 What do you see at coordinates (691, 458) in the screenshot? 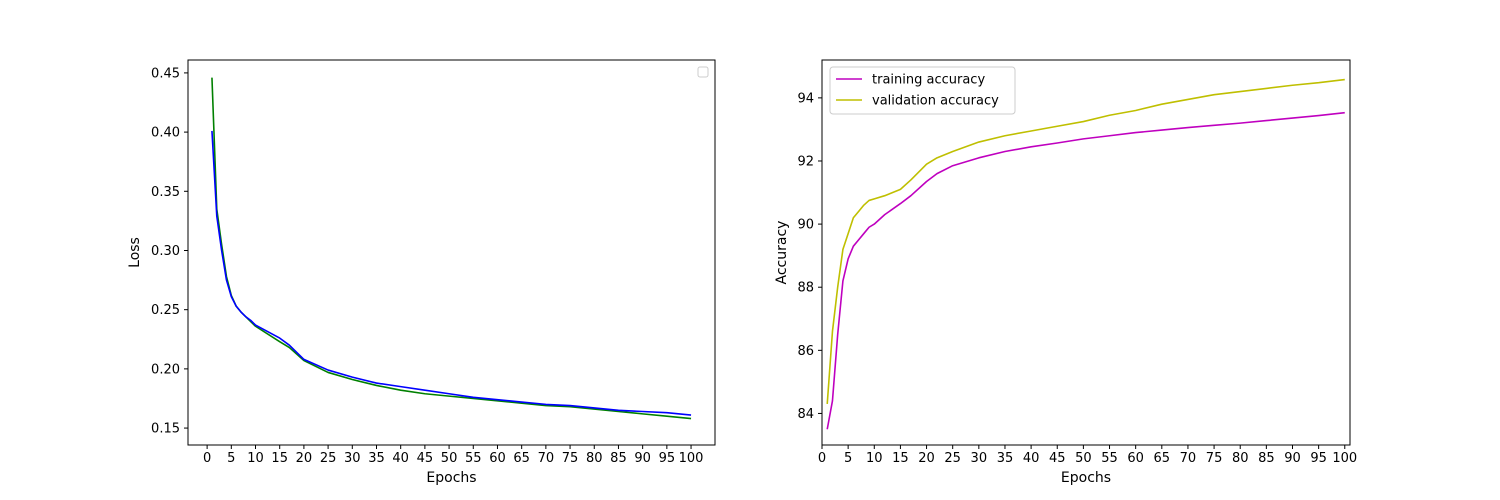
I see `chart-1-x-tick-label: 100` at bounding box center [691, 458].